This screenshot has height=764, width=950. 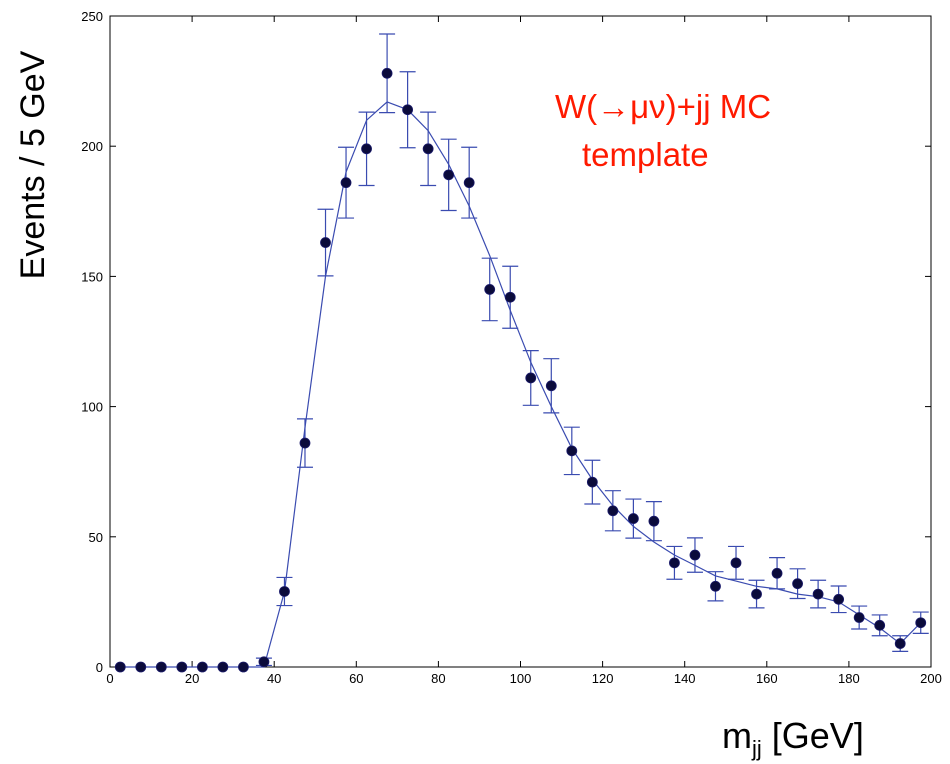 What do you see at coordinates (521, 678) in the screenshot?
I see `x-tick-label: 100` at bounding box center [521, 678].